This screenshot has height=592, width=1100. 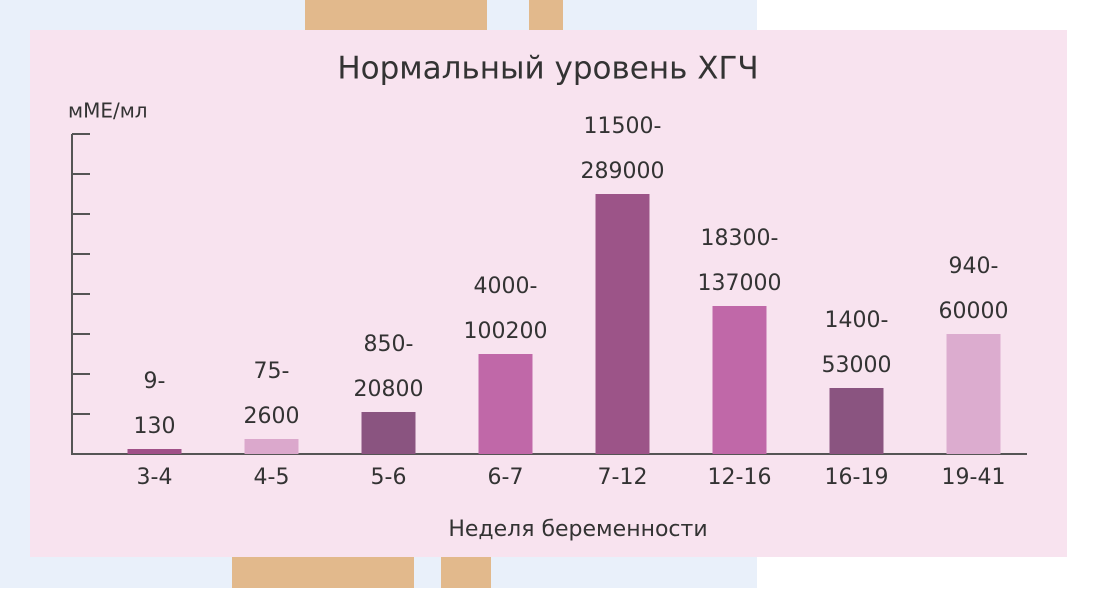 I want to click on x-tick-label: 6-7, so click(x=506, y=477).